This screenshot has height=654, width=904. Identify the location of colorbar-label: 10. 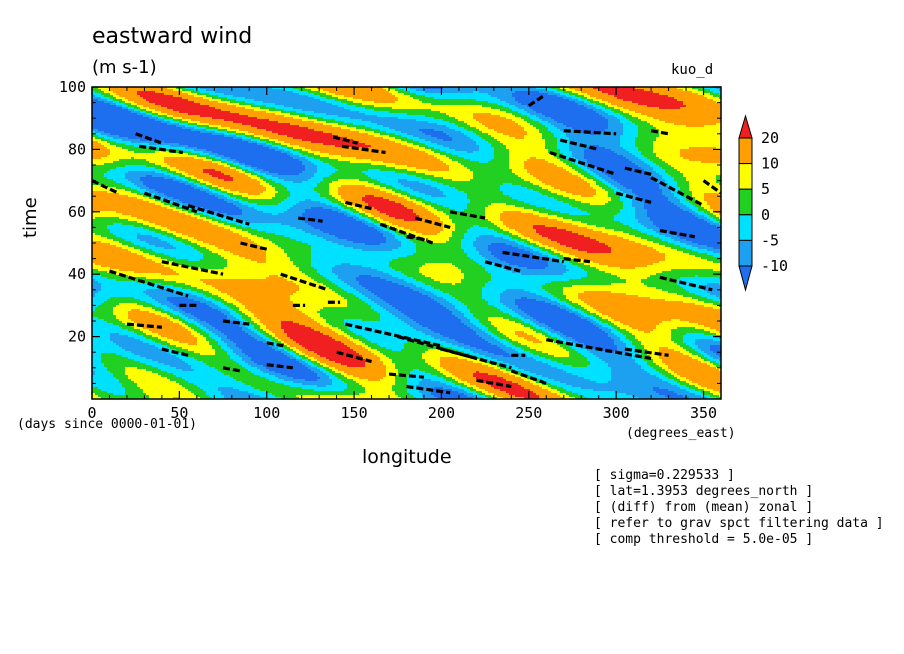
(770, 164).